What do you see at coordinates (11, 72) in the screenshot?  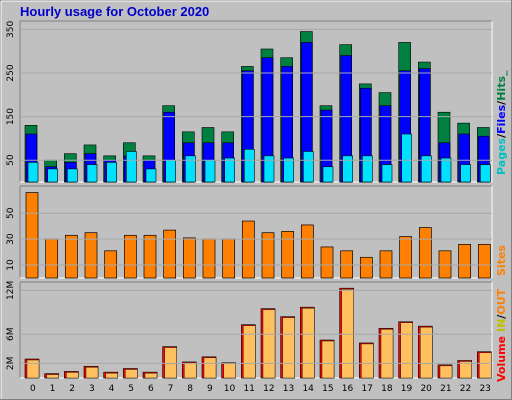 I see `y-tick-label: 250` at bounding box center [11, 72].